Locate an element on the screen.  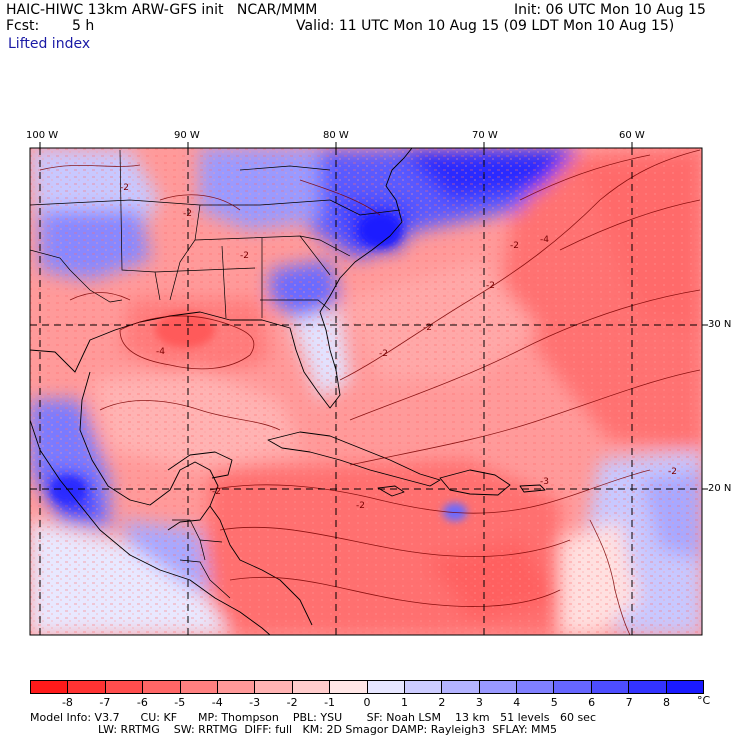
colorbar-label: -3 is located at coordinates (255, 702).